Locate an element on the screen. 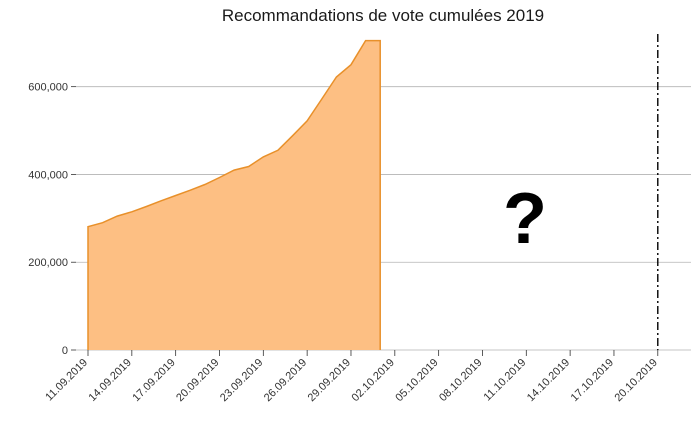 The width and height of the screenshot is (699, 445). x-tick-label: 17.10.2019 is located at coordinates (592, 380).